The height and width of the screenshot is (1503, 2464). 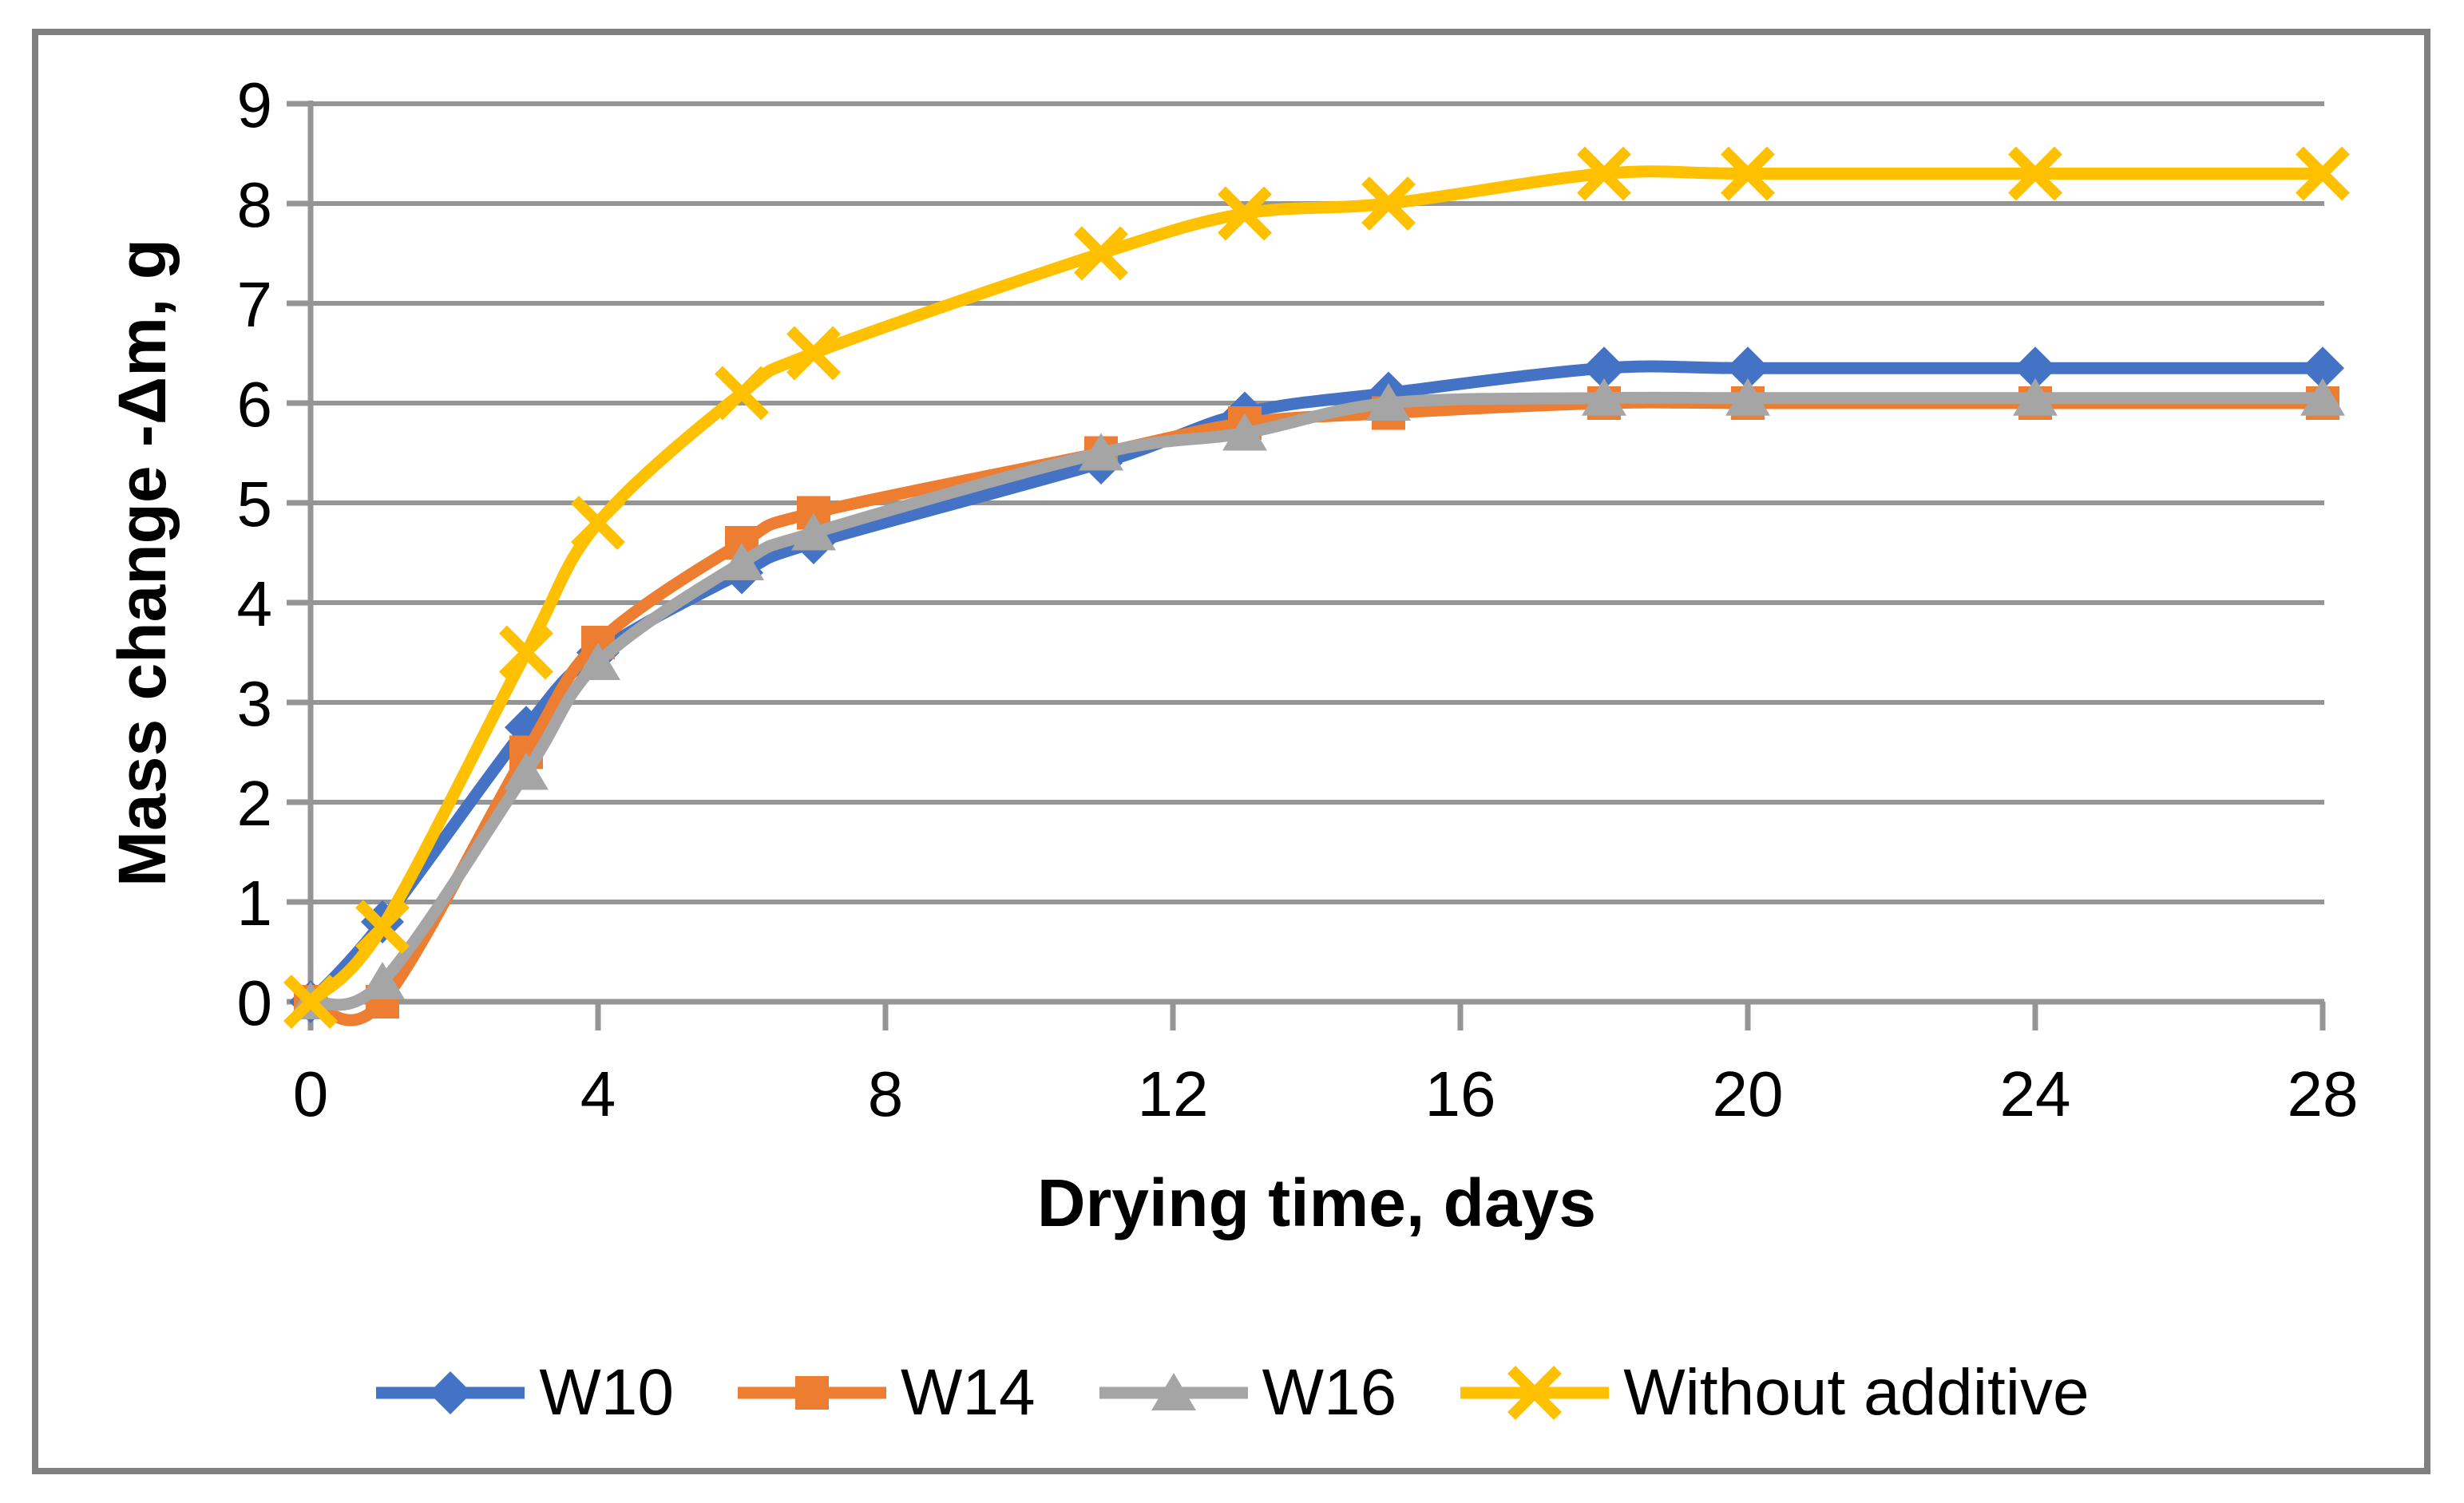 I want to click on legend-label: W16, so click(x=1329, y=1393).